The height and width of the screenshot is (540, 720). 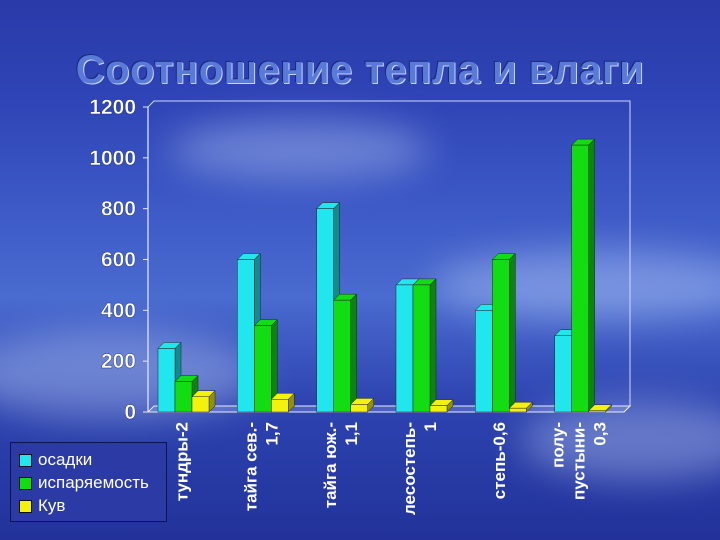 What do you see at coordinates (351, 434) in the screenshot?
I see `x-tick-label: 1,1` at bounding box center [351, 434].